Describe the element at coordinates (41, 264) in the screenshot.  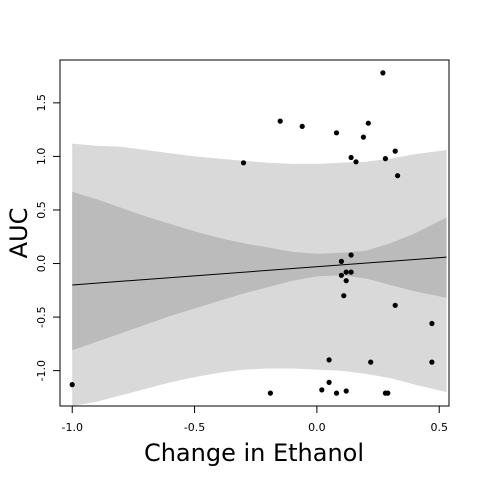
I see `y-tick-label: 0.0` at that location.